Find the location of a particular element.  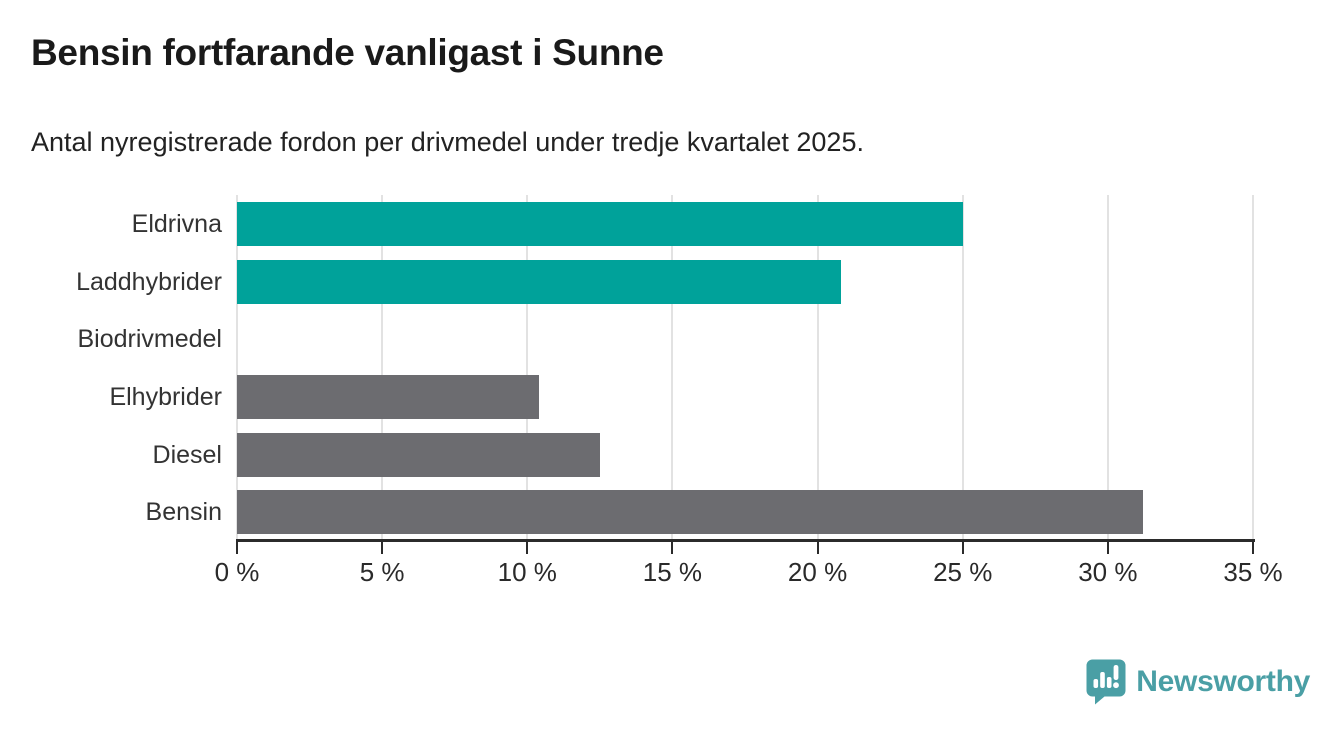

category-label-biodrivmedel: Biodrivmedel is located at coordinates (149, 339).